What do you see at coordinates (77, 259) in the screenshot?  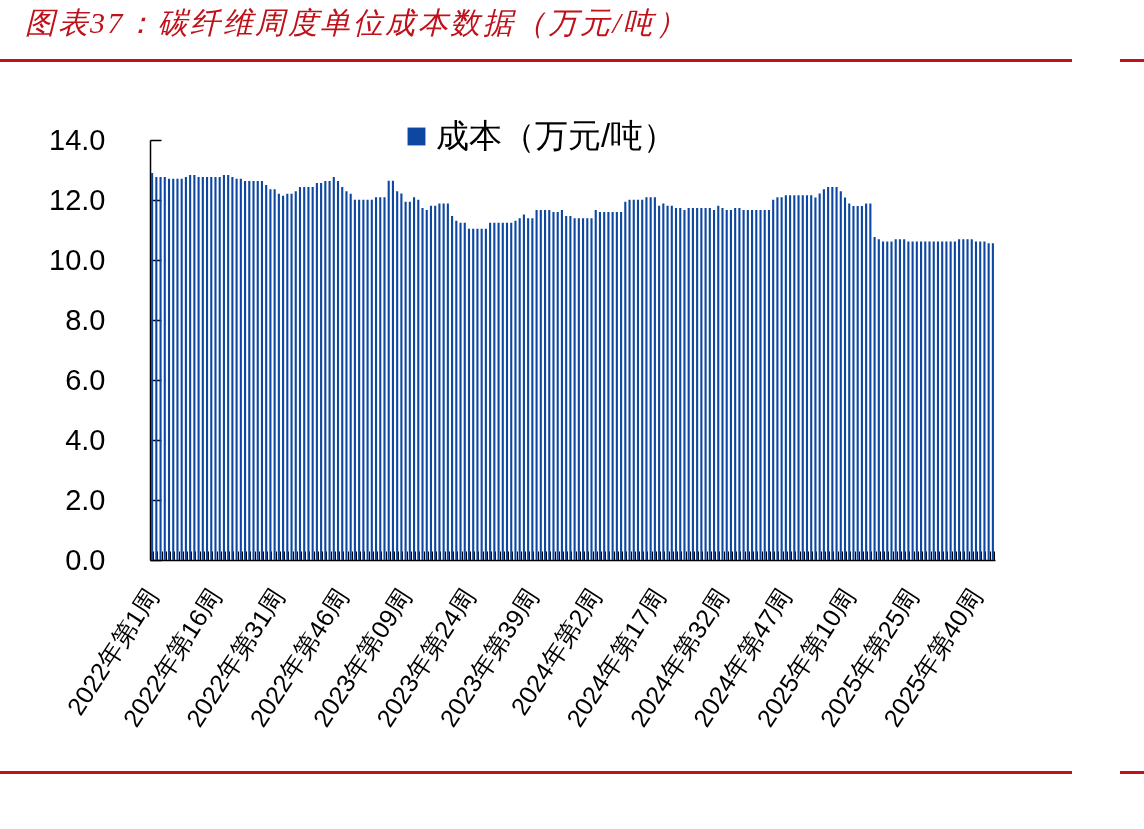 I see `y-tick-label: 10.0` at bounding box center [77, 259].